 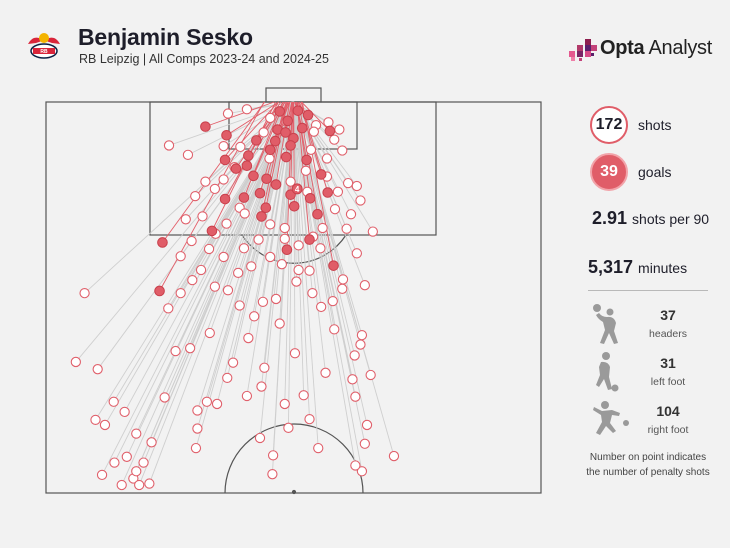 I want to click on penalty-note-line-1: Number on point indicates, so click(x=648, y=457).